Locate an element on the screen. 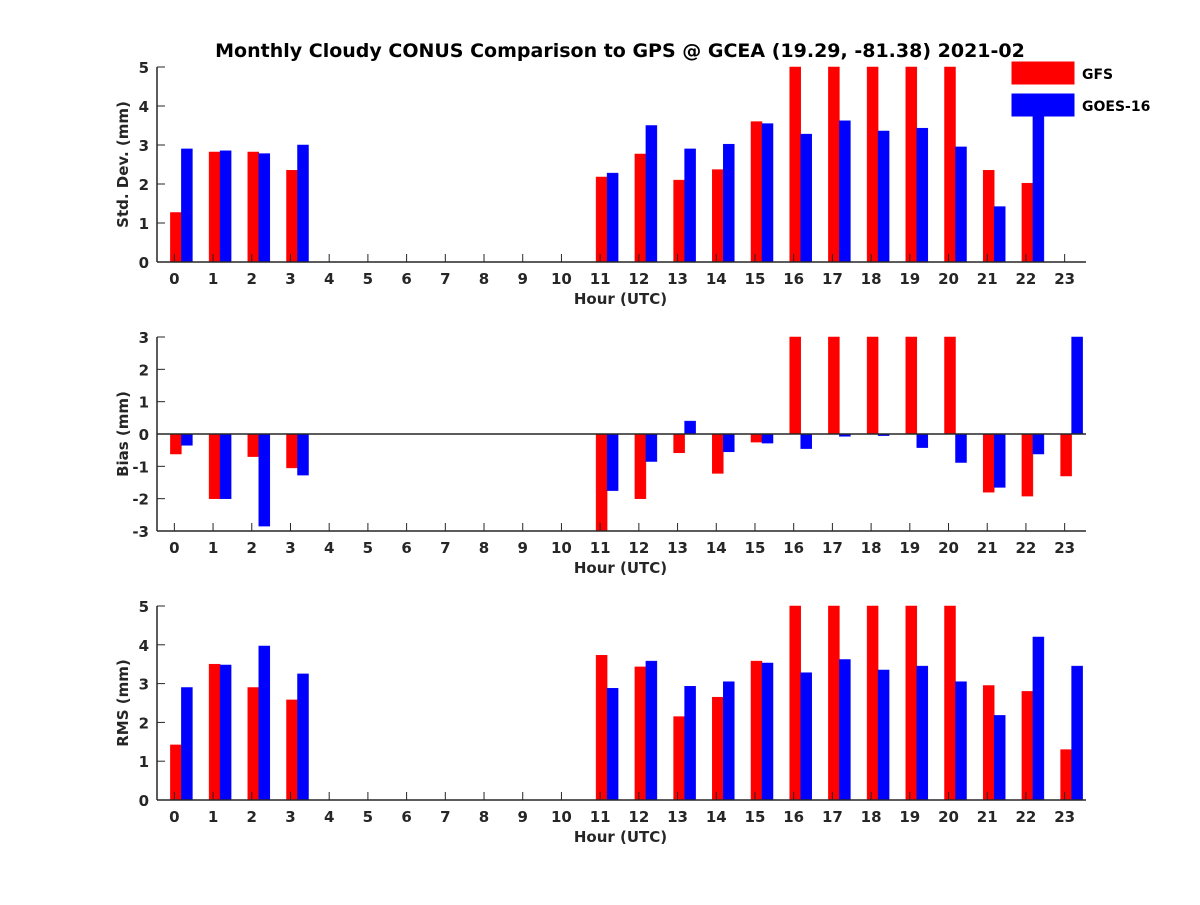 This screenshot has height=905, width=1200. x-tick-label: 14 is located at coordinates (716, 279).